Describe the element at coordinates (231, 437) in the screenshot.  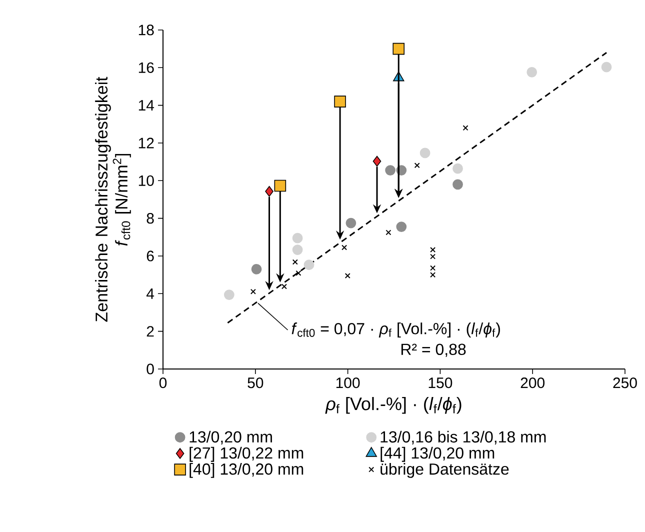
I see `legend-label: 13/0,20 mm` at that location.